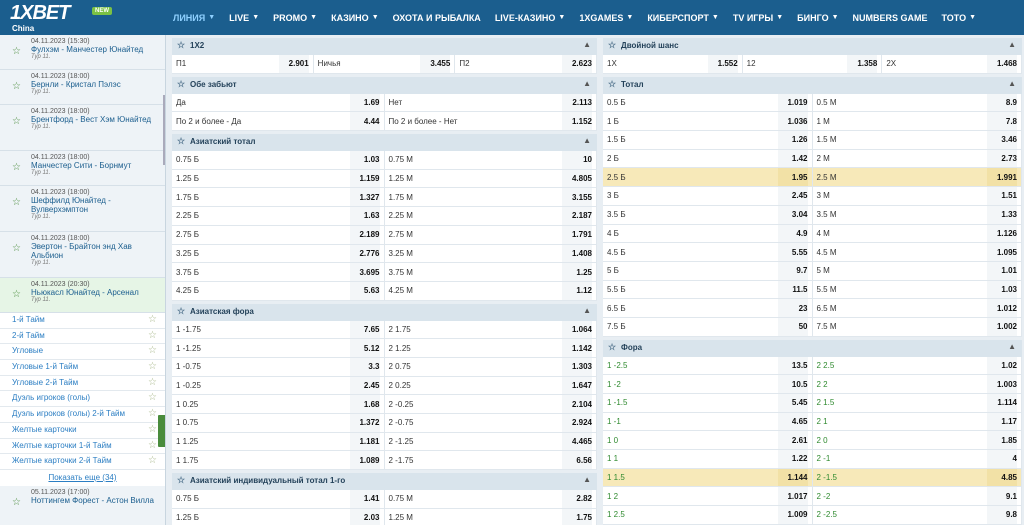  I want to click on odds-cell: 4.25 М 1.12, so click(491, 290).